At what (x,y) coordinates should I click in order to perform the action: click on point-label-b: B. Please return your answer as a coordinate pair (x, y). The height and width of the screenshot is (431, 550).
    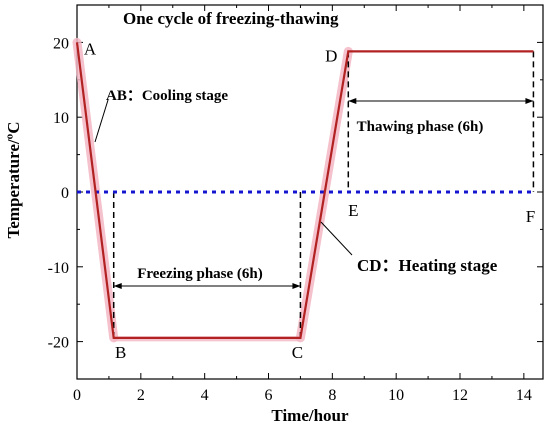
    Looking at the image, I should click on (120, 352).